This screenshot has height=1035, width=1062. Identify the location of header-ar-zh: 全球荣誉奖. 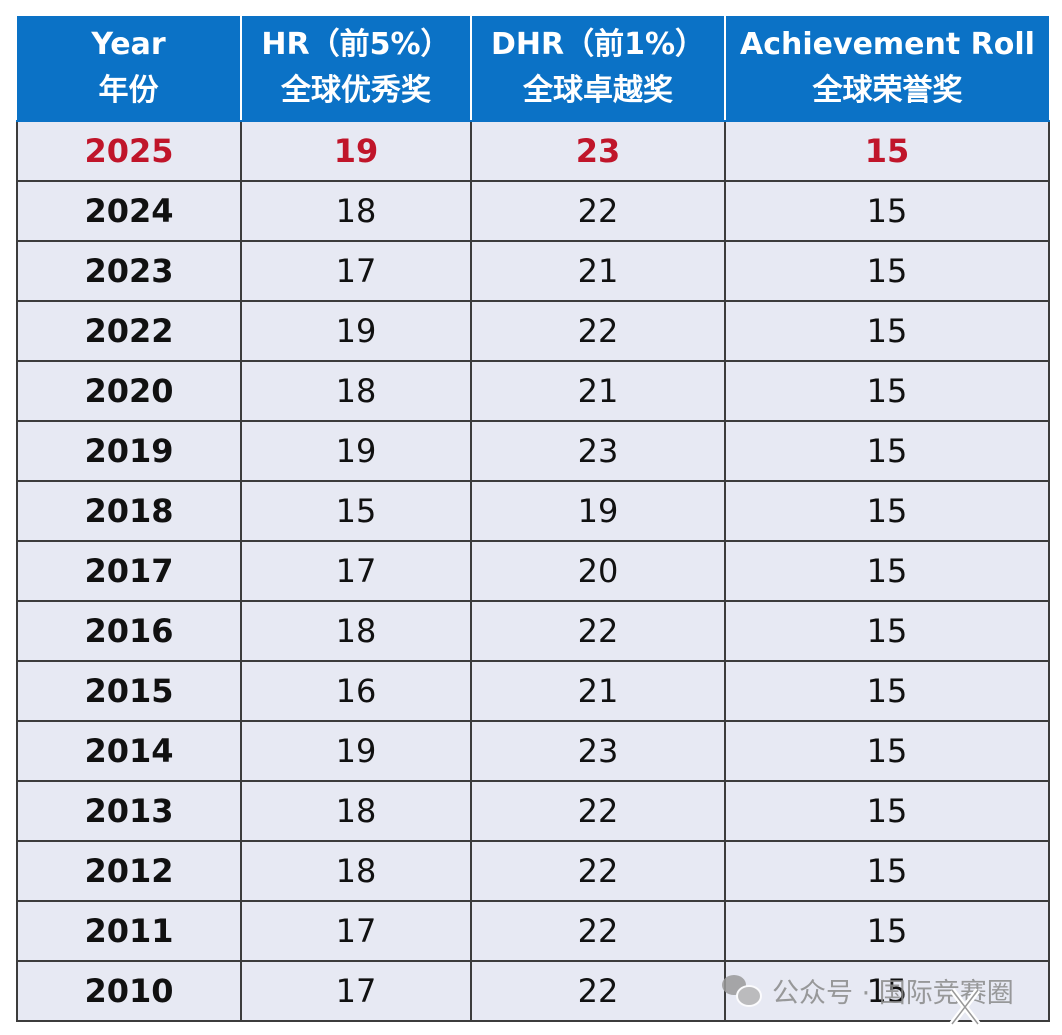
(887, 90).